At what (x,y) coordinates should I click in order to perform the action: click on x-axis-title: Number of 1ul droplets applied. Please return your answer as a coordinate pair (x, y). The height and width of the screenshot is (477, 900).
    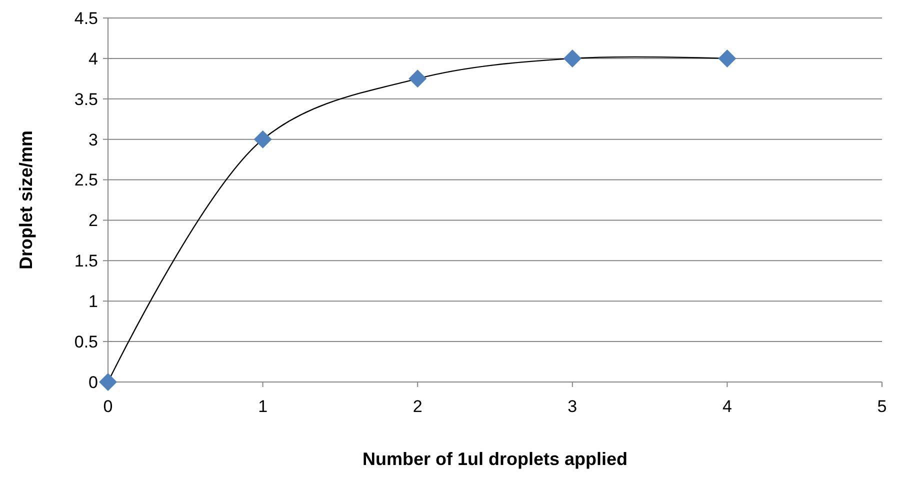
    Looking at the image, I should click on (495, 459).